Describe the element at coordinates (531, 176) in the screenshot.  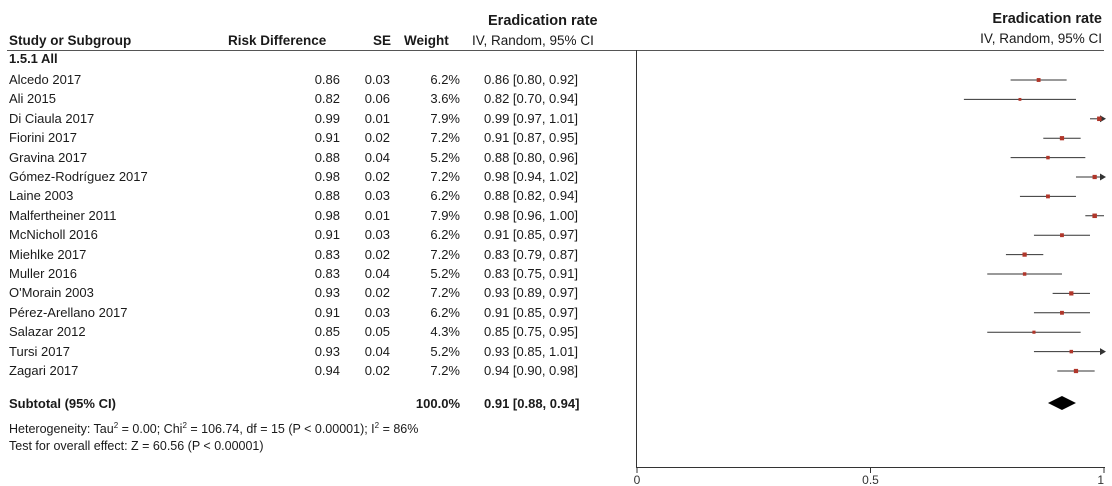
I see `study-ci: 0.98 [0.94, 1.02]` at that location.